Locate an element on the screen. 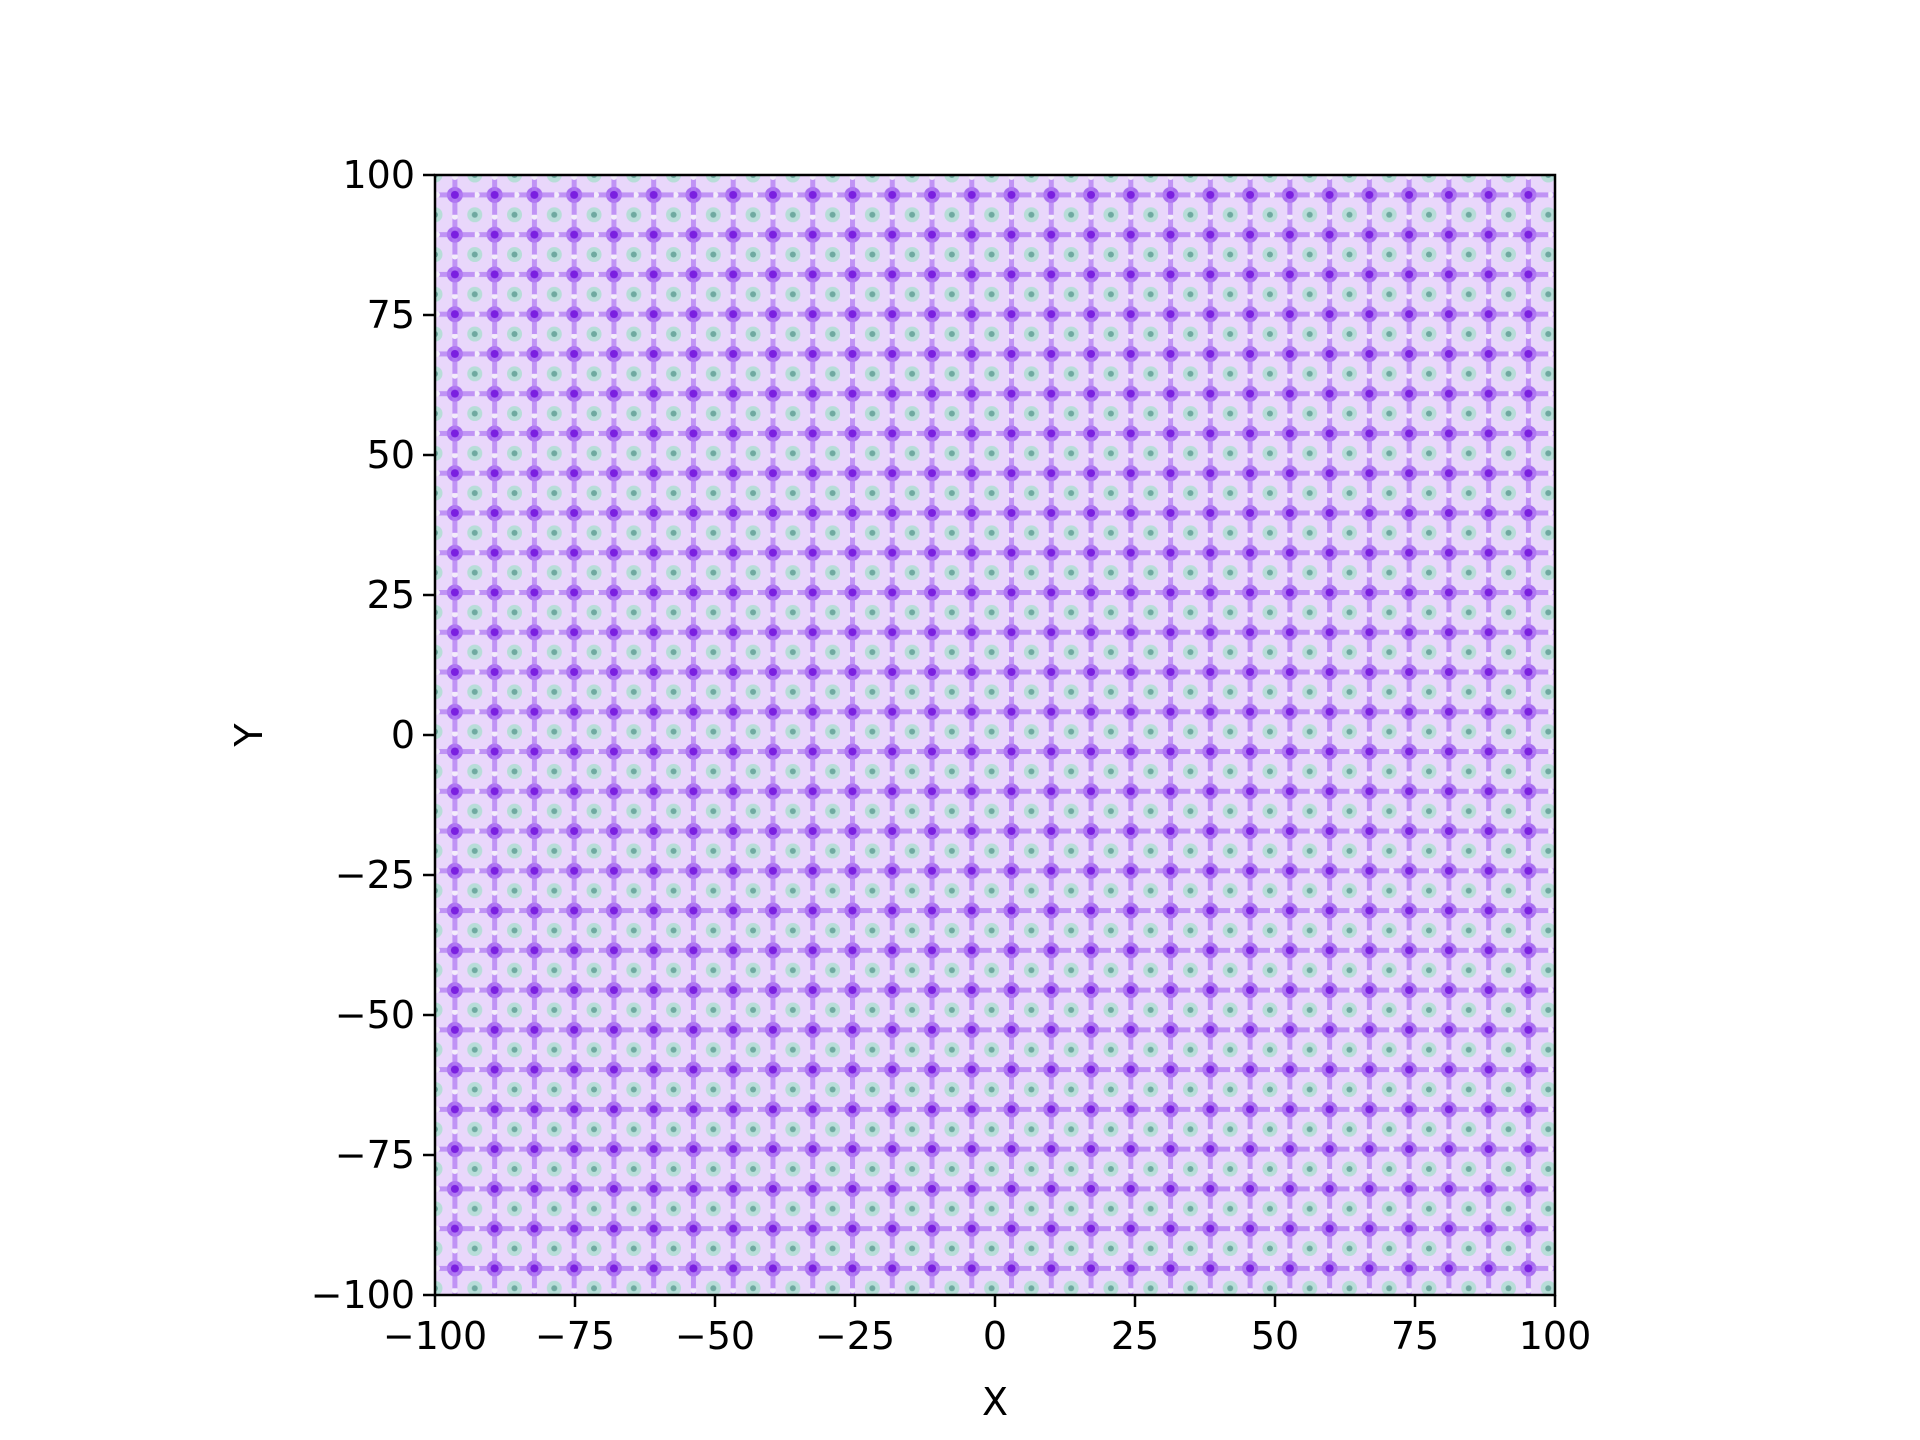 The height and width of the screenshot is (1440, 1920). y-axis-label: Y is located at coordinates (249, 735).